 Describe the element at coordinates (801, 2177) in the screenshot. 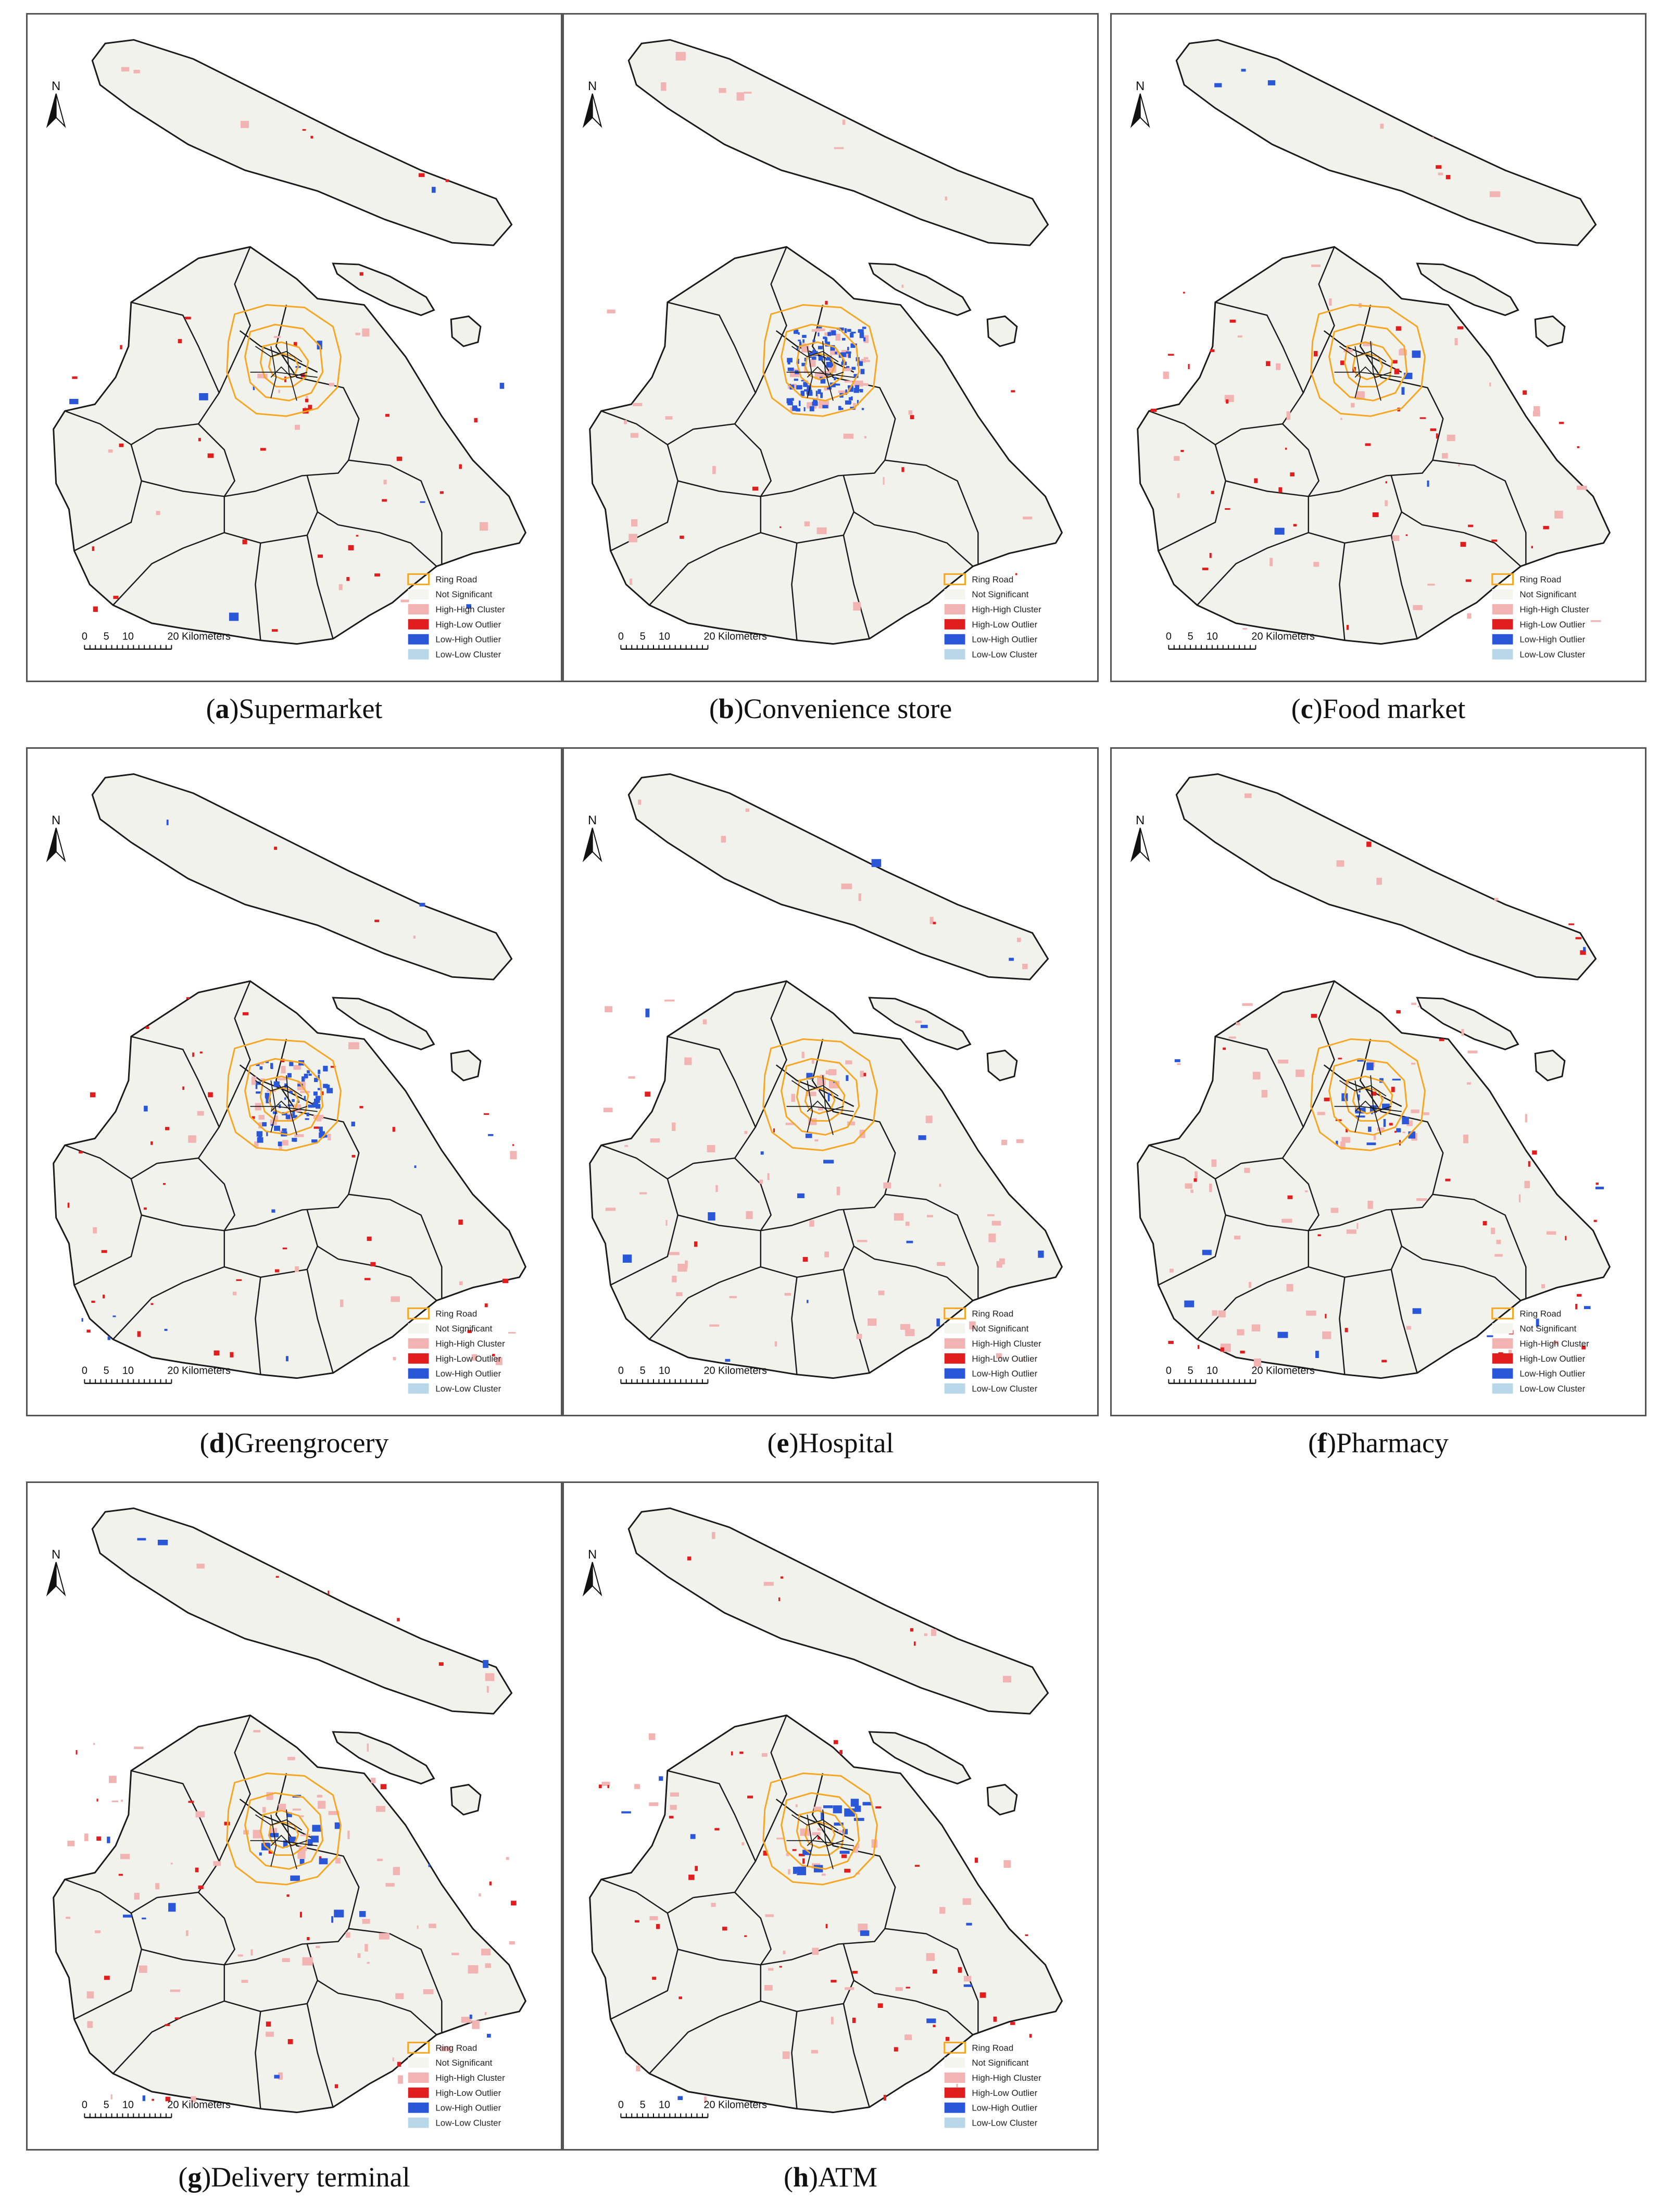

I see `panel-letter: h` at that location.